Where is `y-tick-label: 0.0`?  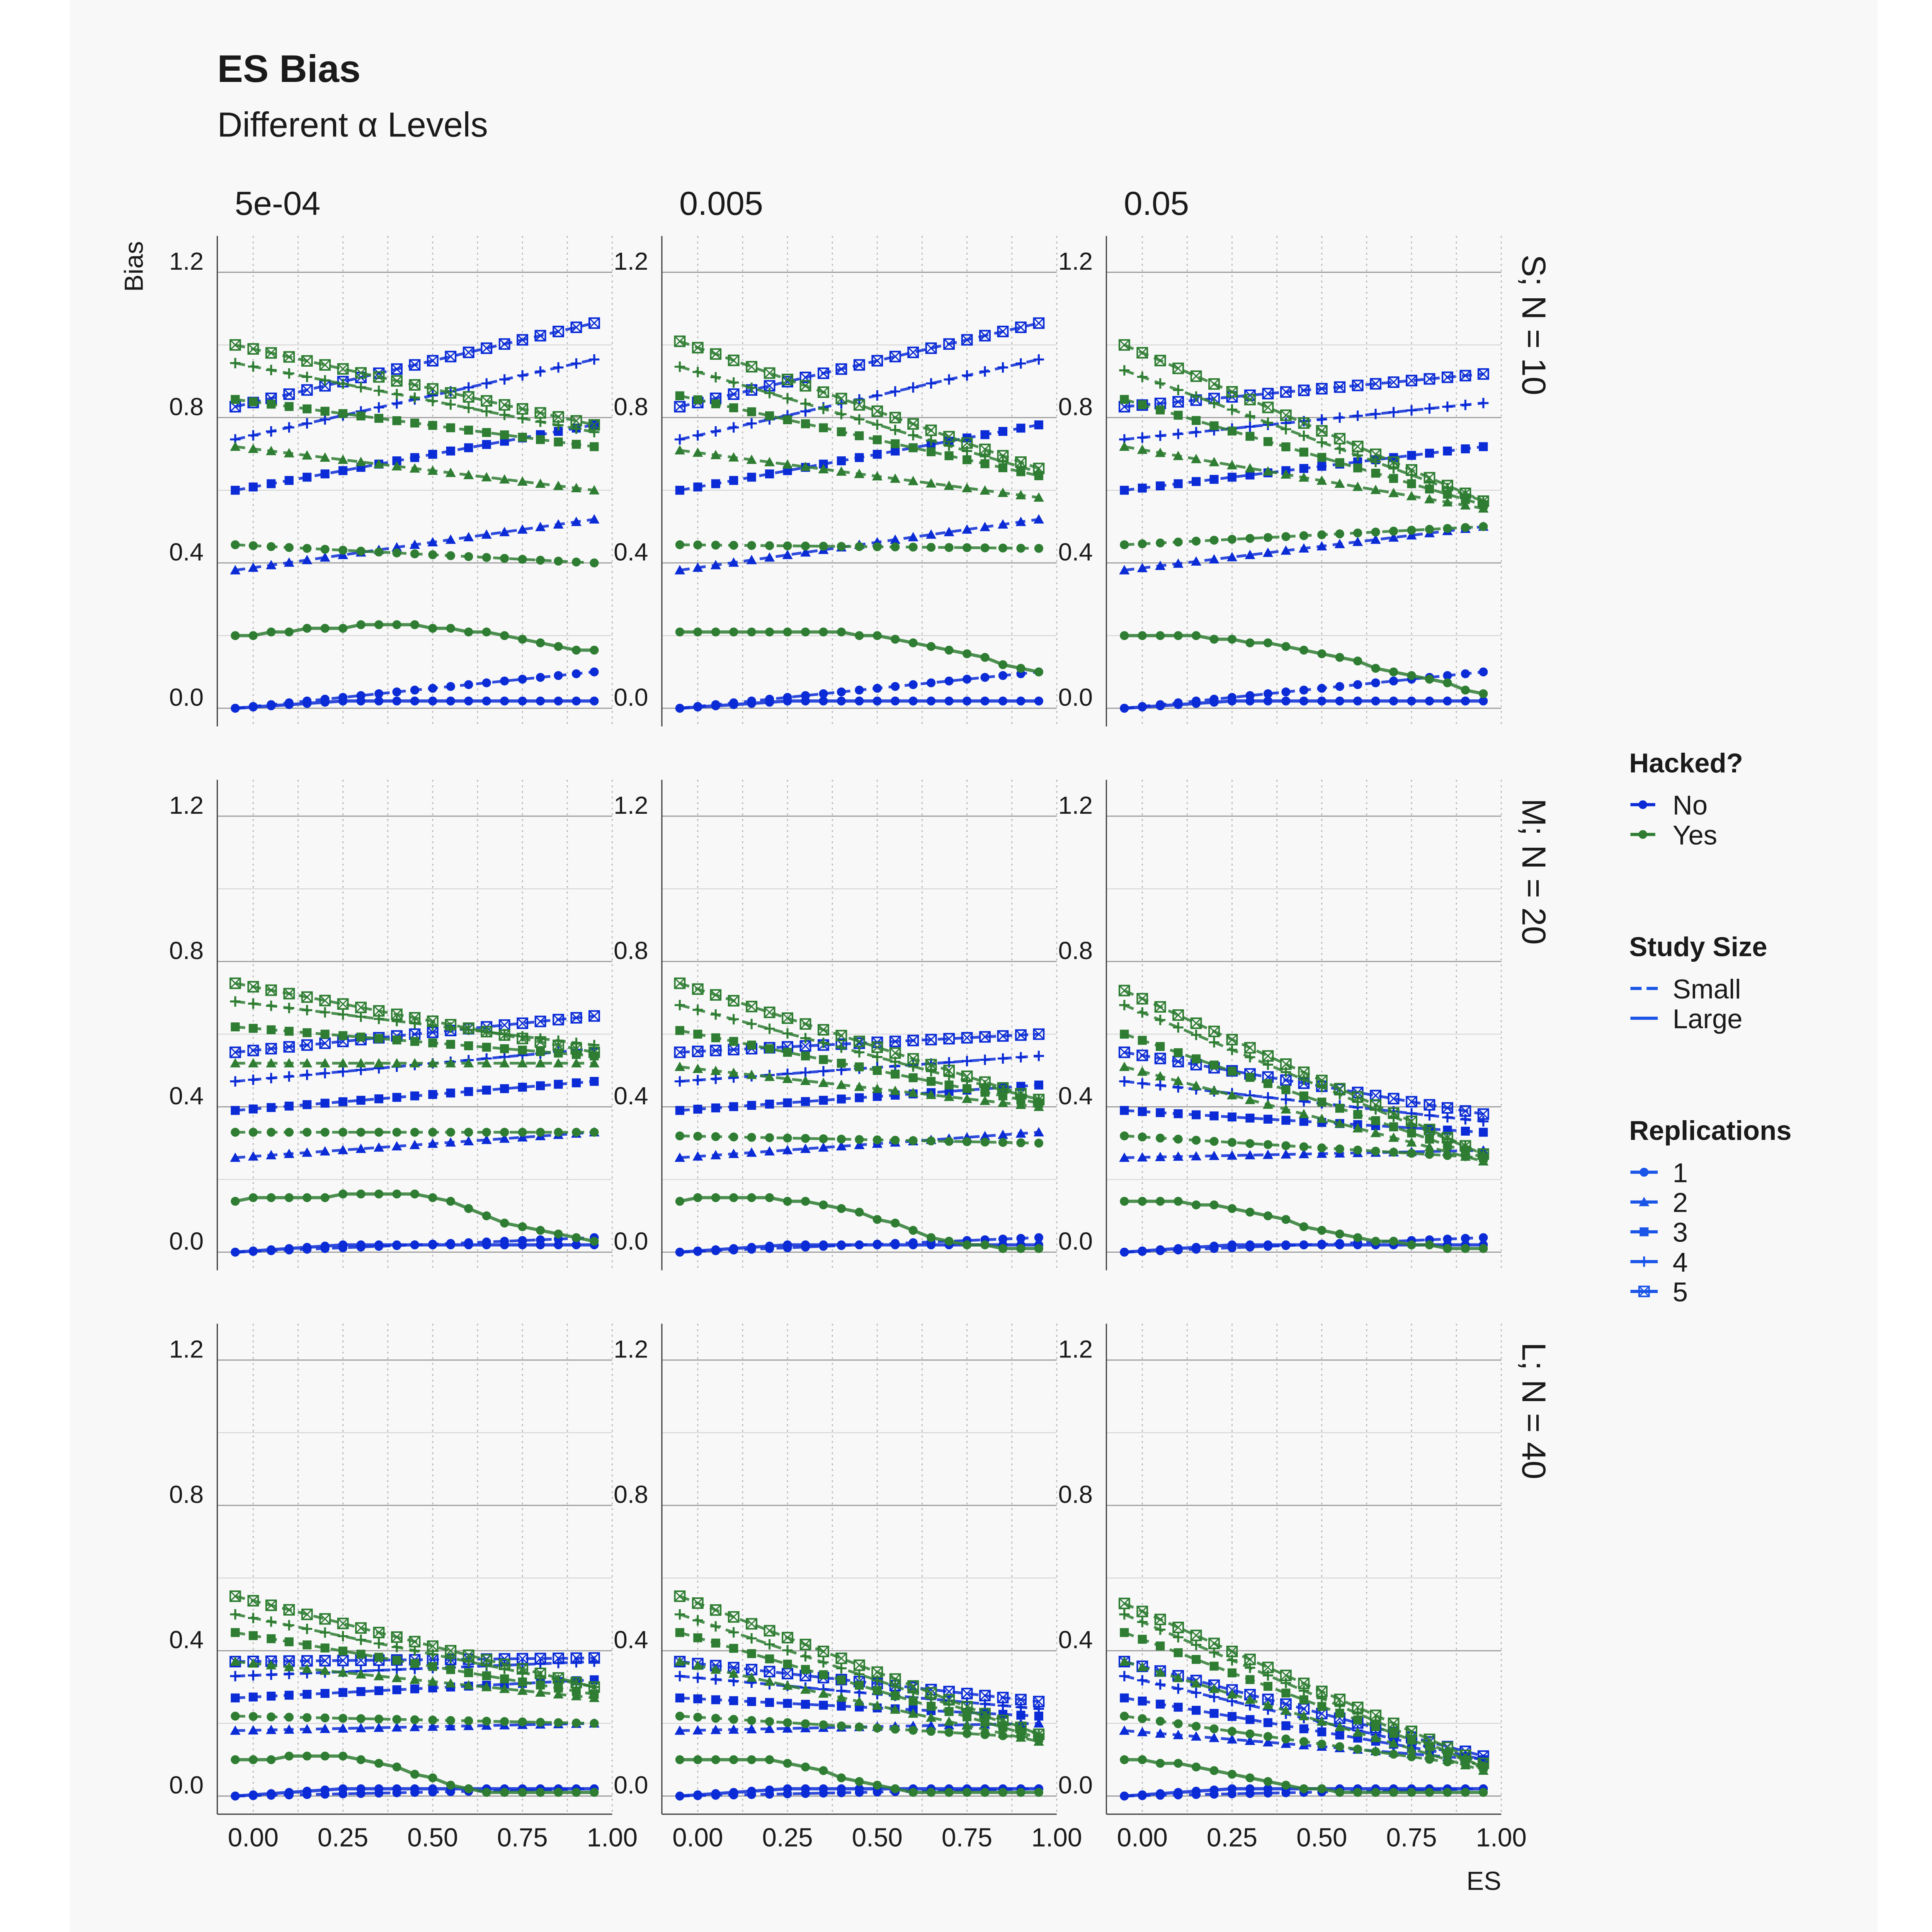 y-tick-label: 0.0 is located at coordinates (631, 1785).